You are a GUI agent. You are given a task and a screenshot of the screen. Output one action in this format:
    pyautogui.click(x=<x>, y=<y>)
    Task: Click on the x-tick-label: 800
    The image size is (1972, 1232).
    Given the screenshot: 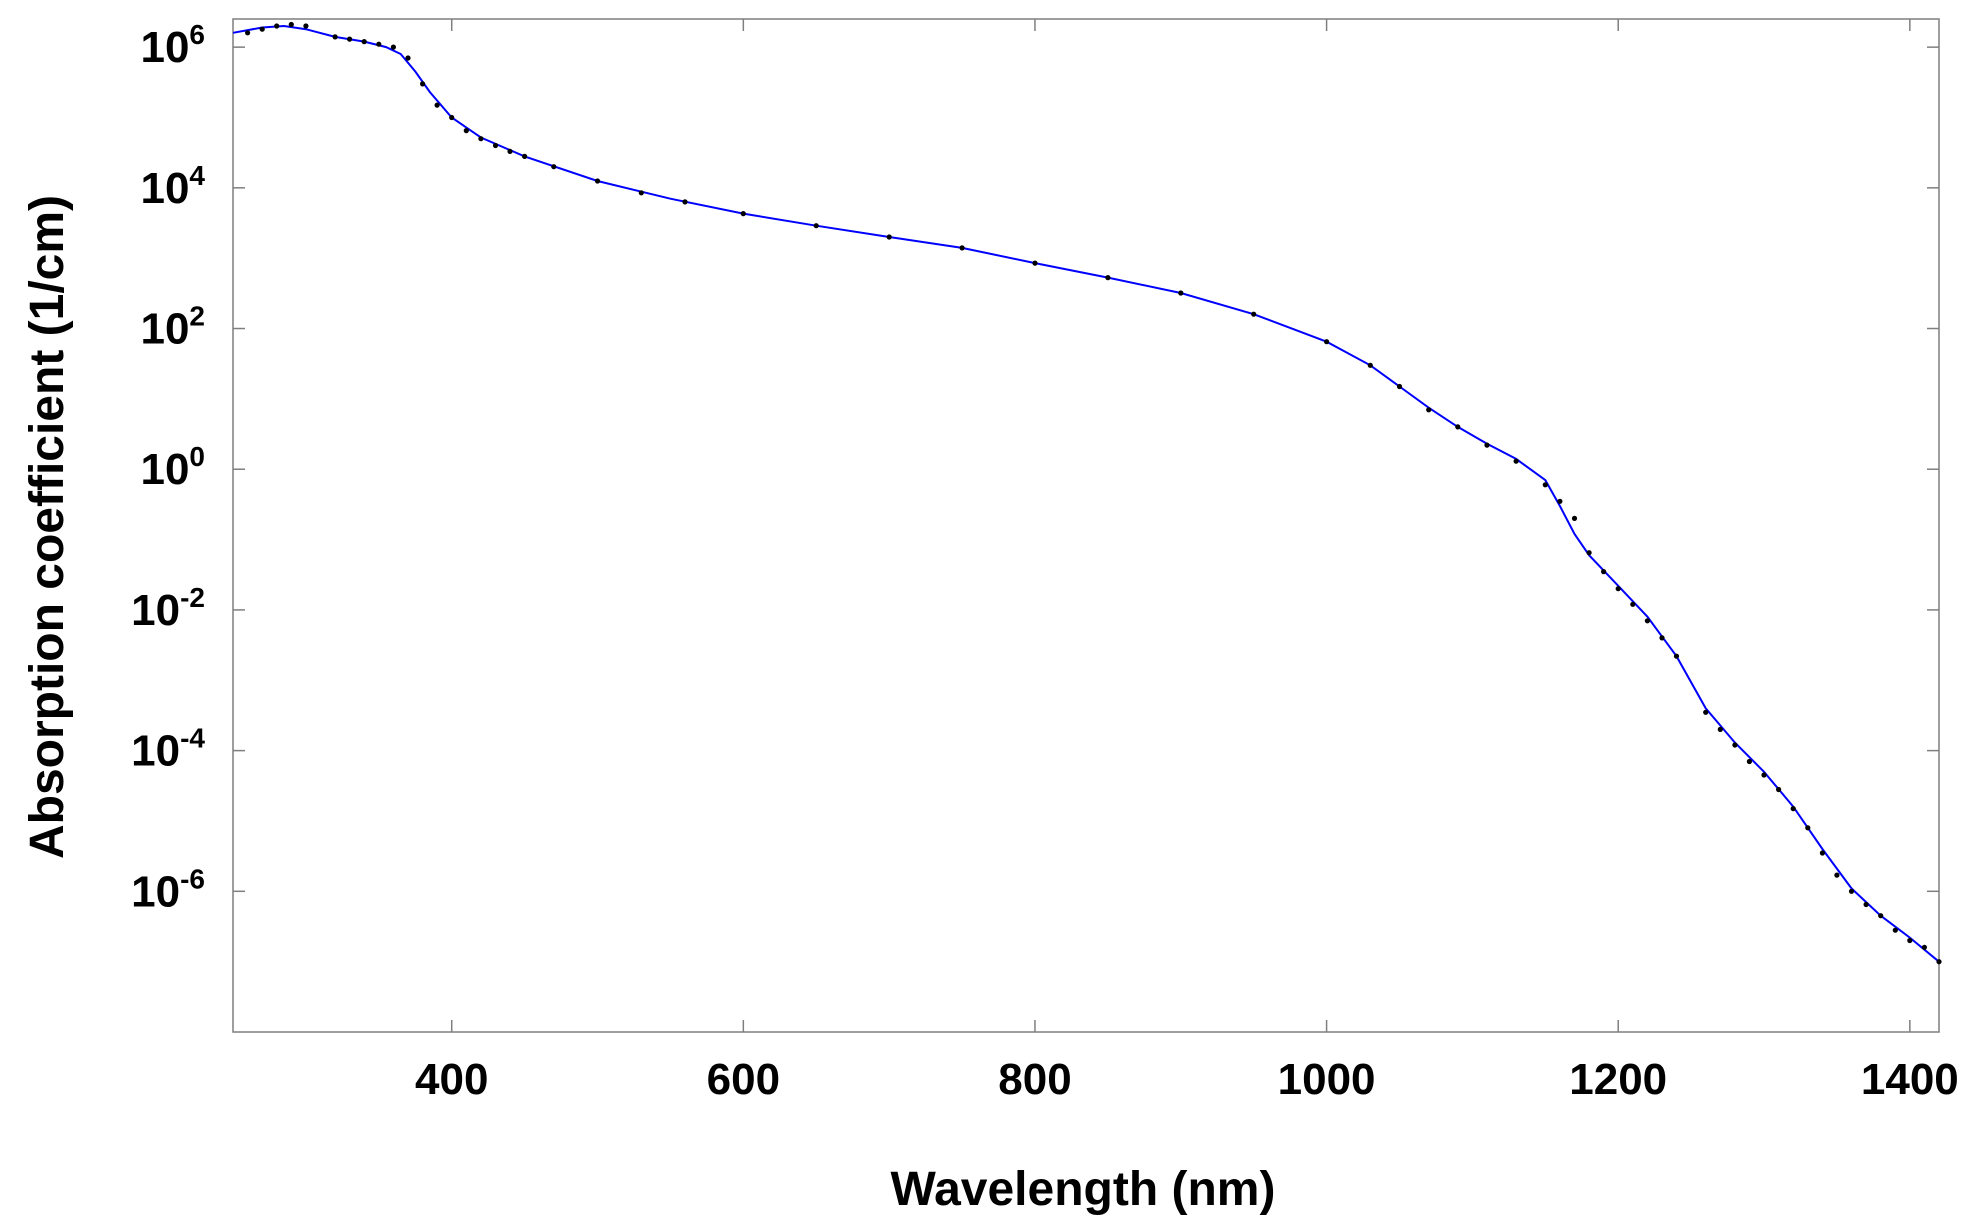 What is the action you would take?
    pyautogui.click(x=1034, y=1079)
    